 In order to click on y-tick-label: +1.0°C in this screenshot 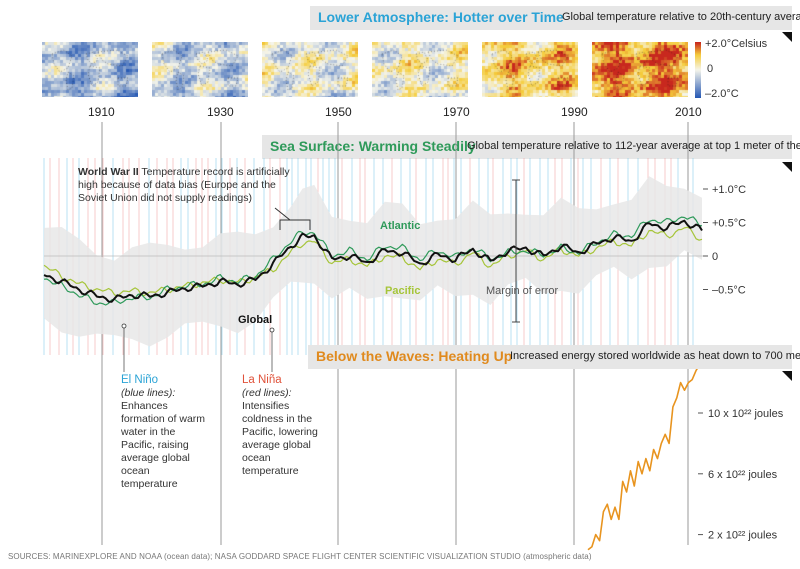, I will do `click(729, 190)`.